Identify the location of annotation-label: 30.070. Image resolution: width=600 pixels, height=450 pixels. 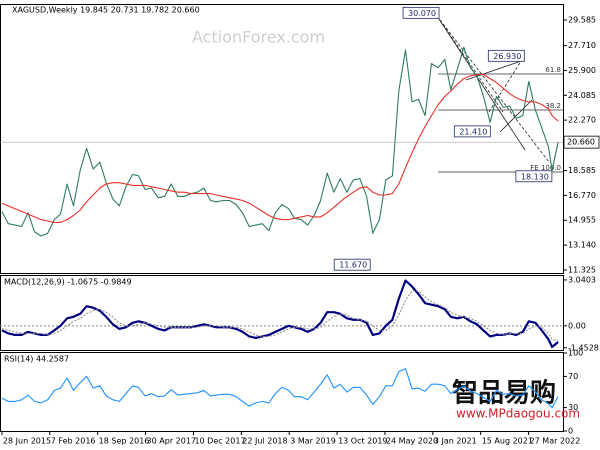
(422, 13).